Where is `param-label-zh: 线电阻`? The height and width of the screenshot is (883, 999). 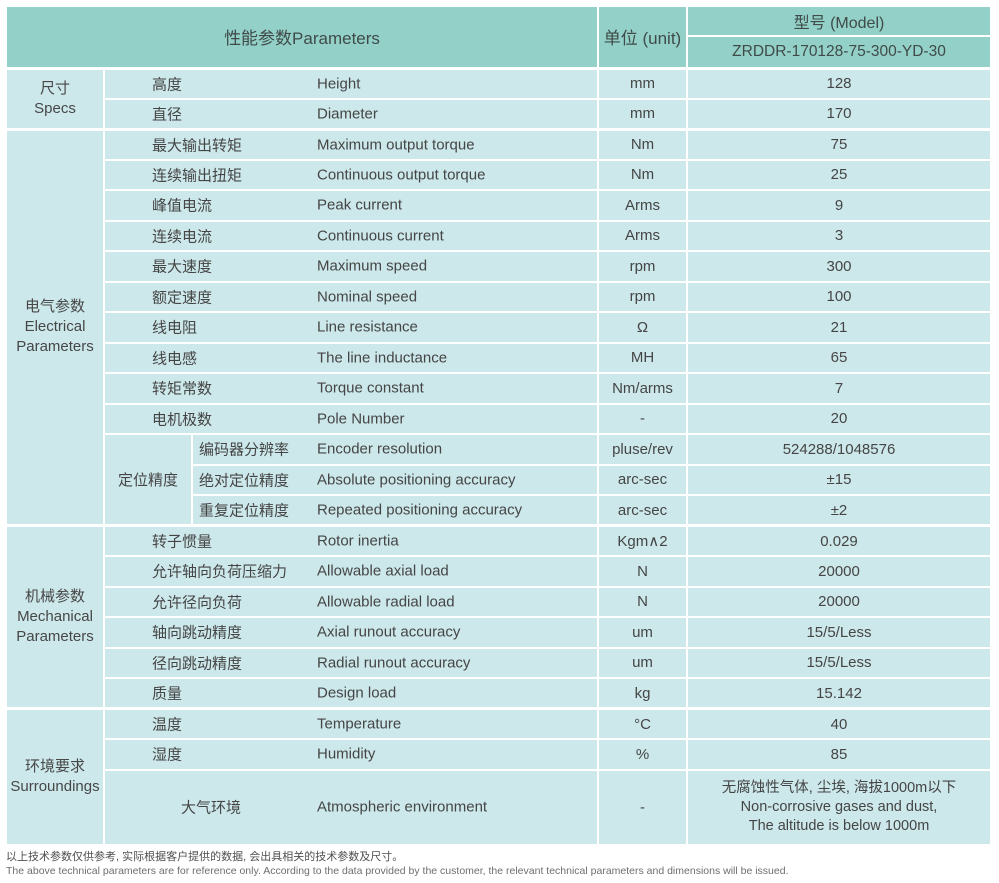
param-label-zh: 线电阻 is located at coordinates (175, 328).